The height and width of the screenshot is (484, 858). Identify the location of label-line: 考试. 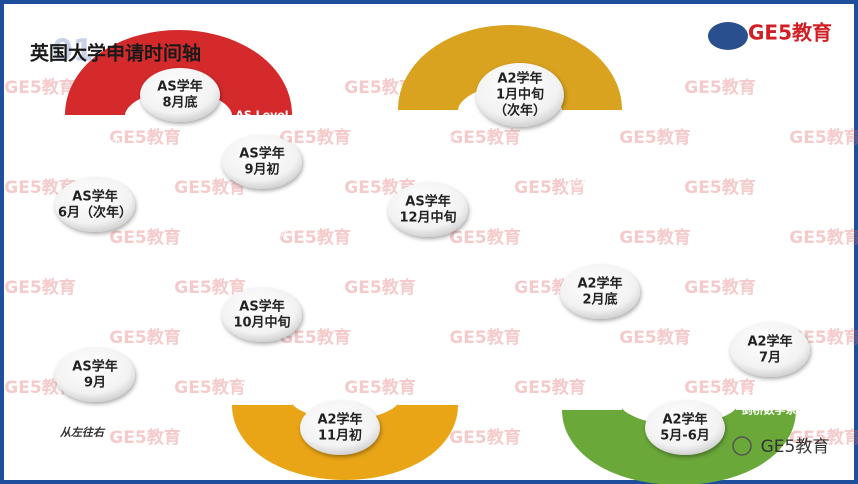
(97, 157).